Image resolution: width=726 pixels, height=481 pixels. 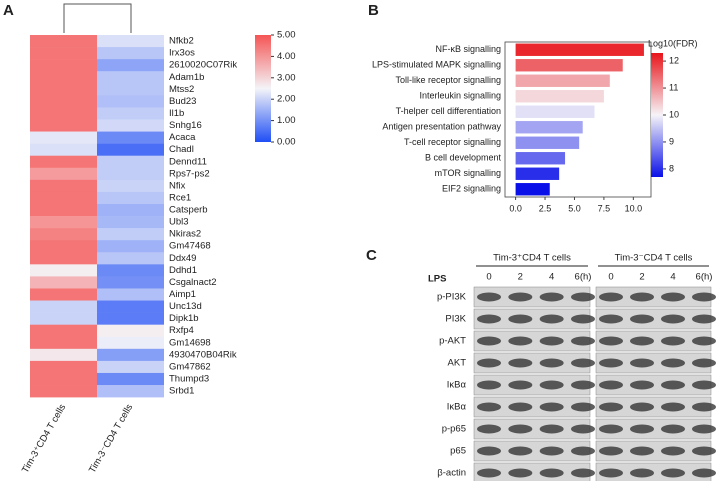 I want to click on y-tick-label: B cell development, so click(x=463, y=158).